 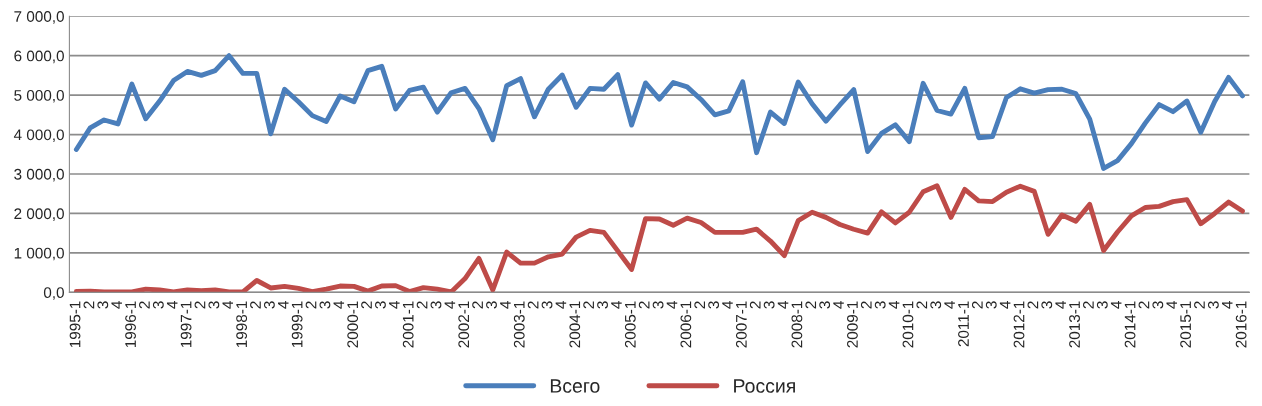 I want to click on x-tick-label: 2000-1, so click(x=353, y=324).